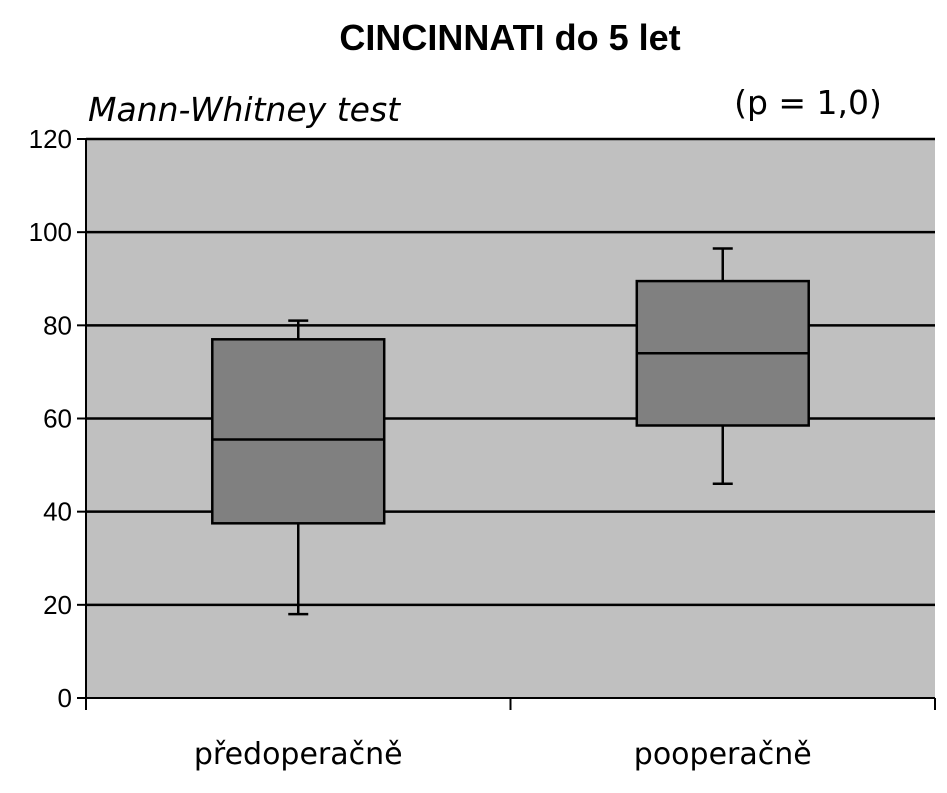 This screenshot has height=793, width=947. Describe the element at coordinates (65, 698) in the screenshot. I see `y-tick-label: 0` at that location.